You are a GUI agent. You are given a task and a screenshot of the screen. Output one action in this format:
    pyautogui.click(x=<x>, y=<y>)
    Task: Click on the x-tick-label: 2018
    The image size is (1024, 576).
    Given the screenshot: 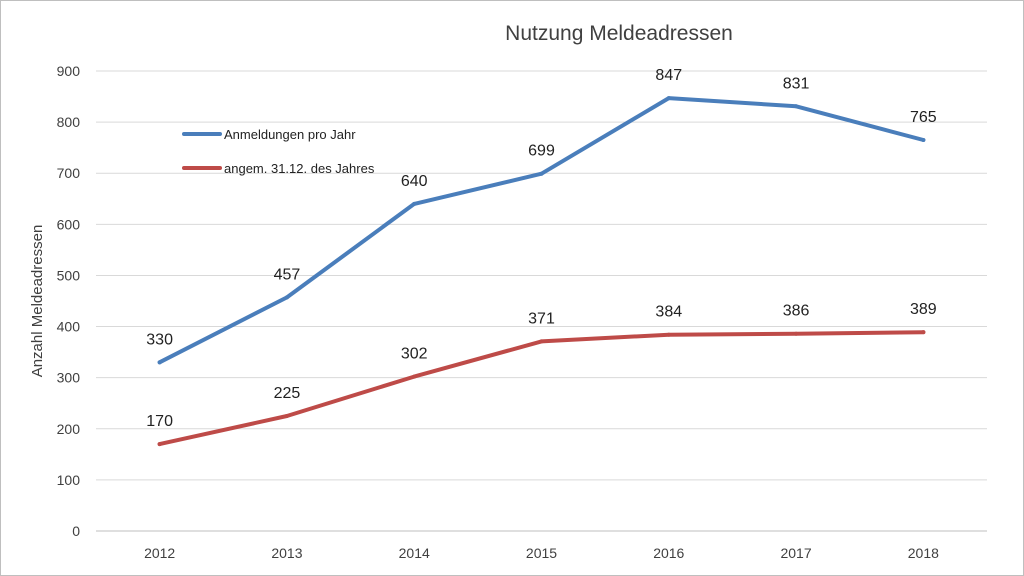 What is the action you would take?
    pyautogui.click(x=923, y=553)
    